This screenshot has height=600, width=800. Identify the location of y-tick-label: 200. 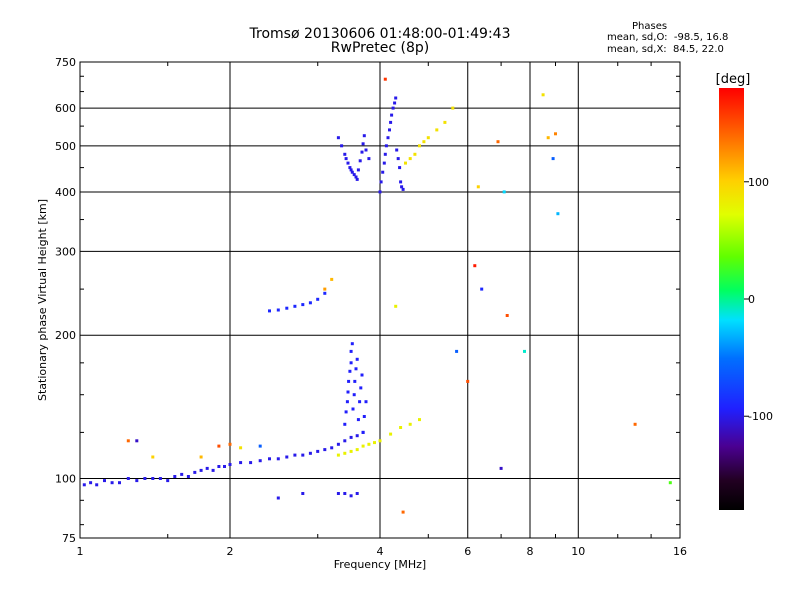
(65, 335).